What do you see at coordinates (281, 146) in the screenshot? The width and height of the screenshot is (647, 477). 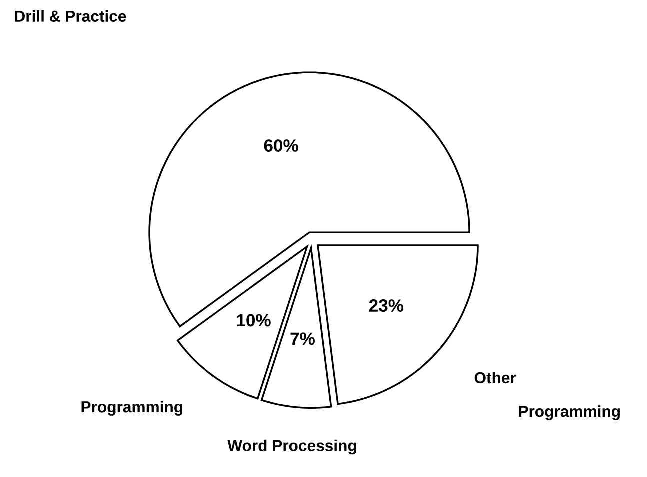 I see `data-label: 60%` at bounding box center [281, 146].